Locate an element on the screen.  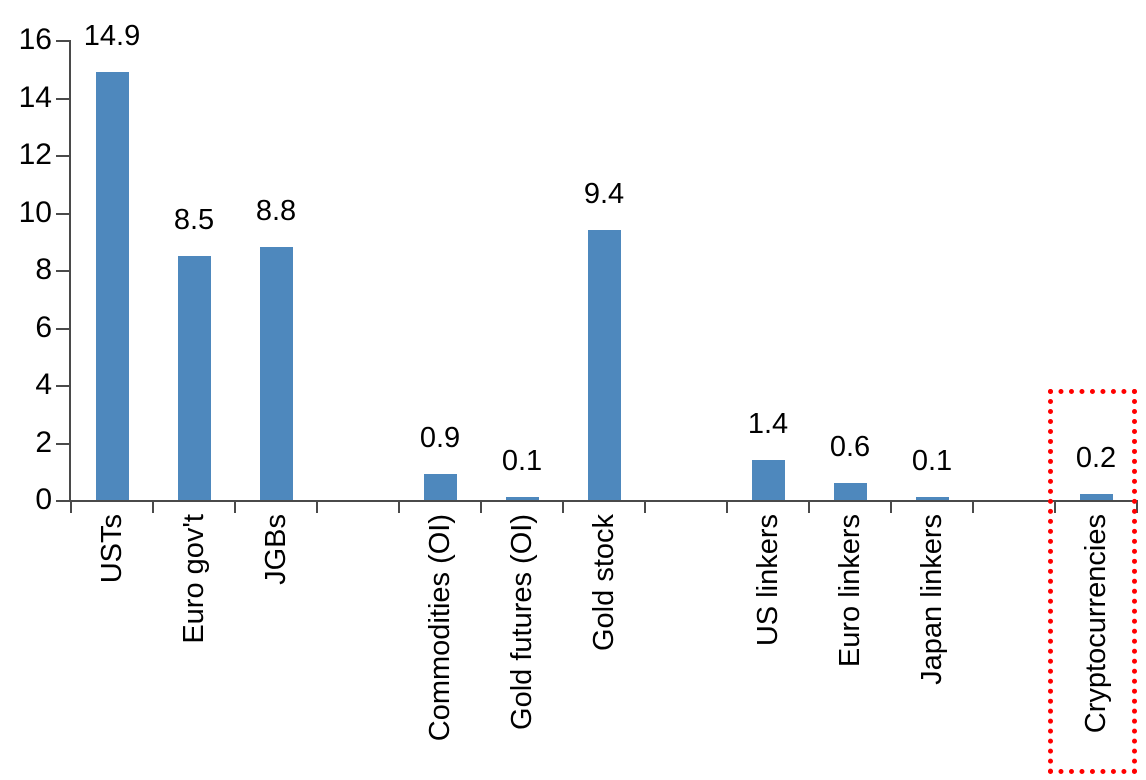
highlight-box is located at coordinates (1092, 581).